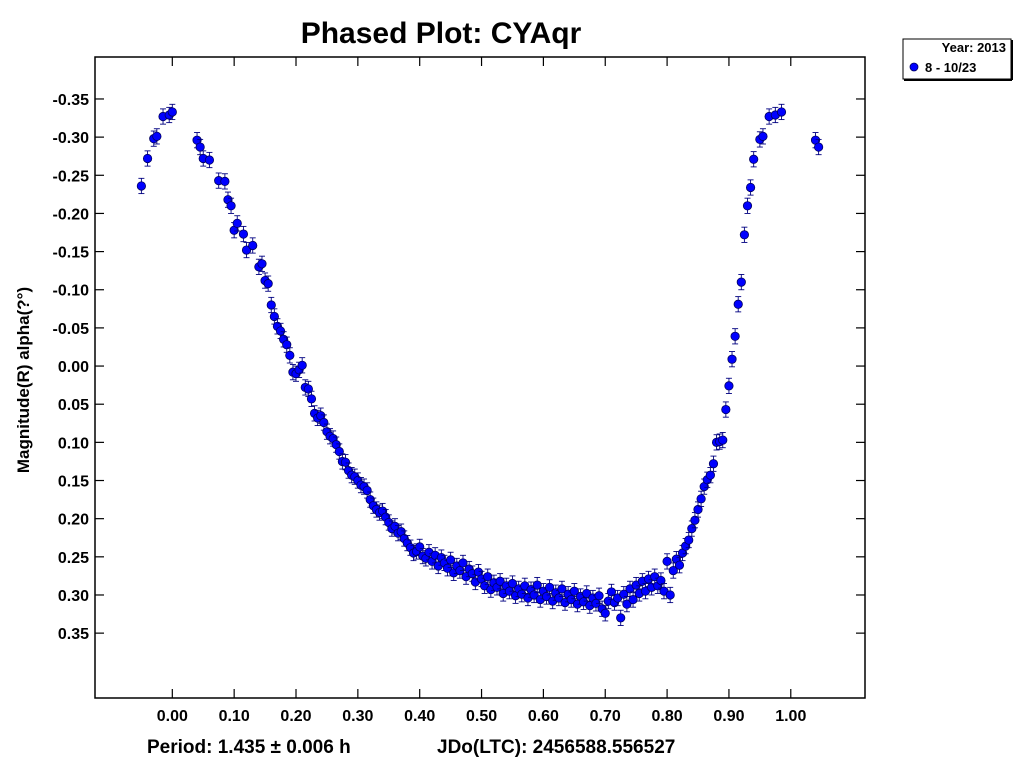  Describe the element at coordinates (73, 367) in the screenshot. I see `y-tick-label: 0.00` at that location.